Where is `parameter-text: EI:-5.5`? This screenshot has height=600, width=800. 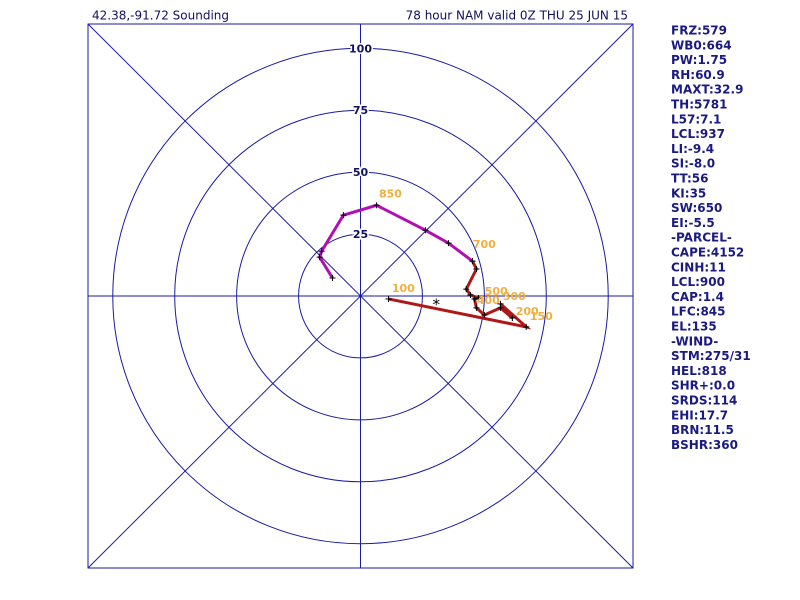 parameter-text: EI:-5.5 is located at coordinates (693, 223).